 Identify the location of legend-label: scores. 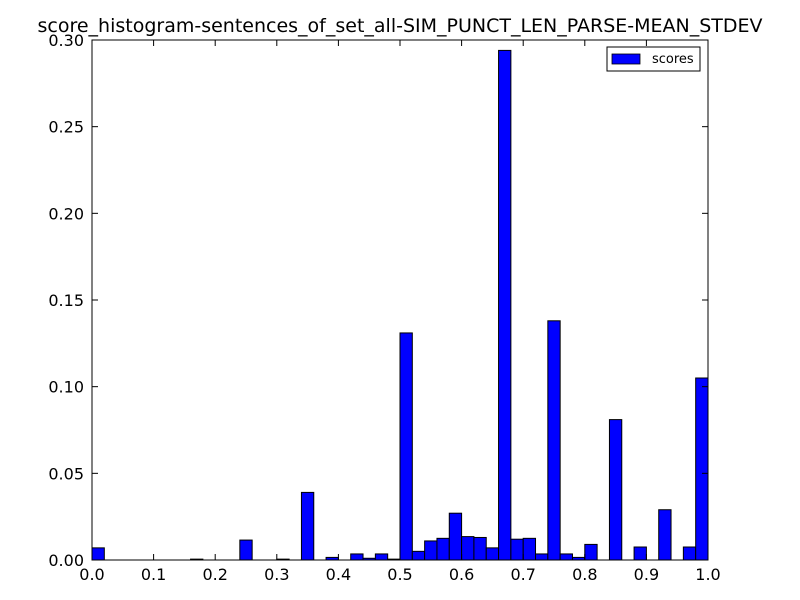
(673, 59).